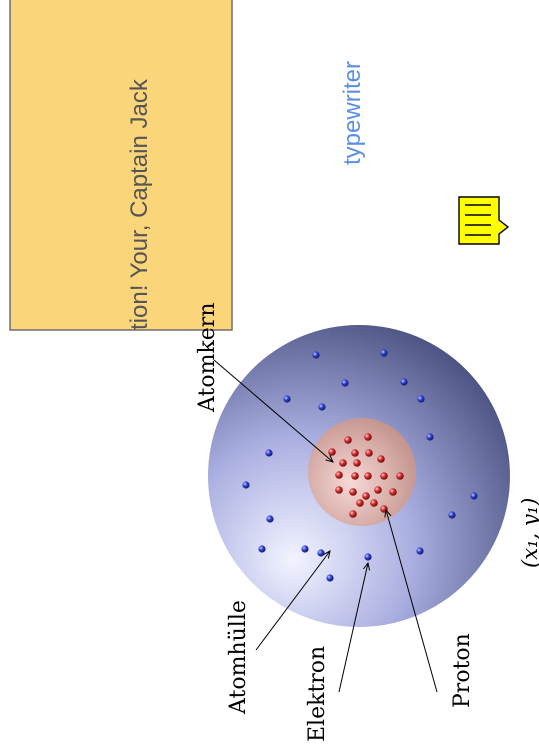 This screenshot has width=539, height=752. What do you see at coordinates (207, 358) in the screenshot?
I see `label-atomkern: Atomkern` at bounding box center [207, 358].